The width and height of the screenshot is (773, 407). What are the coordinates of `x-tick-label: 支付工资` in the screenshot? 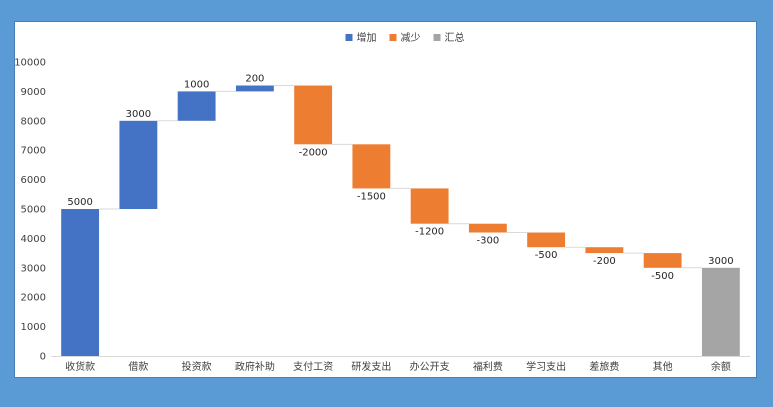 It's located at (313, 366).